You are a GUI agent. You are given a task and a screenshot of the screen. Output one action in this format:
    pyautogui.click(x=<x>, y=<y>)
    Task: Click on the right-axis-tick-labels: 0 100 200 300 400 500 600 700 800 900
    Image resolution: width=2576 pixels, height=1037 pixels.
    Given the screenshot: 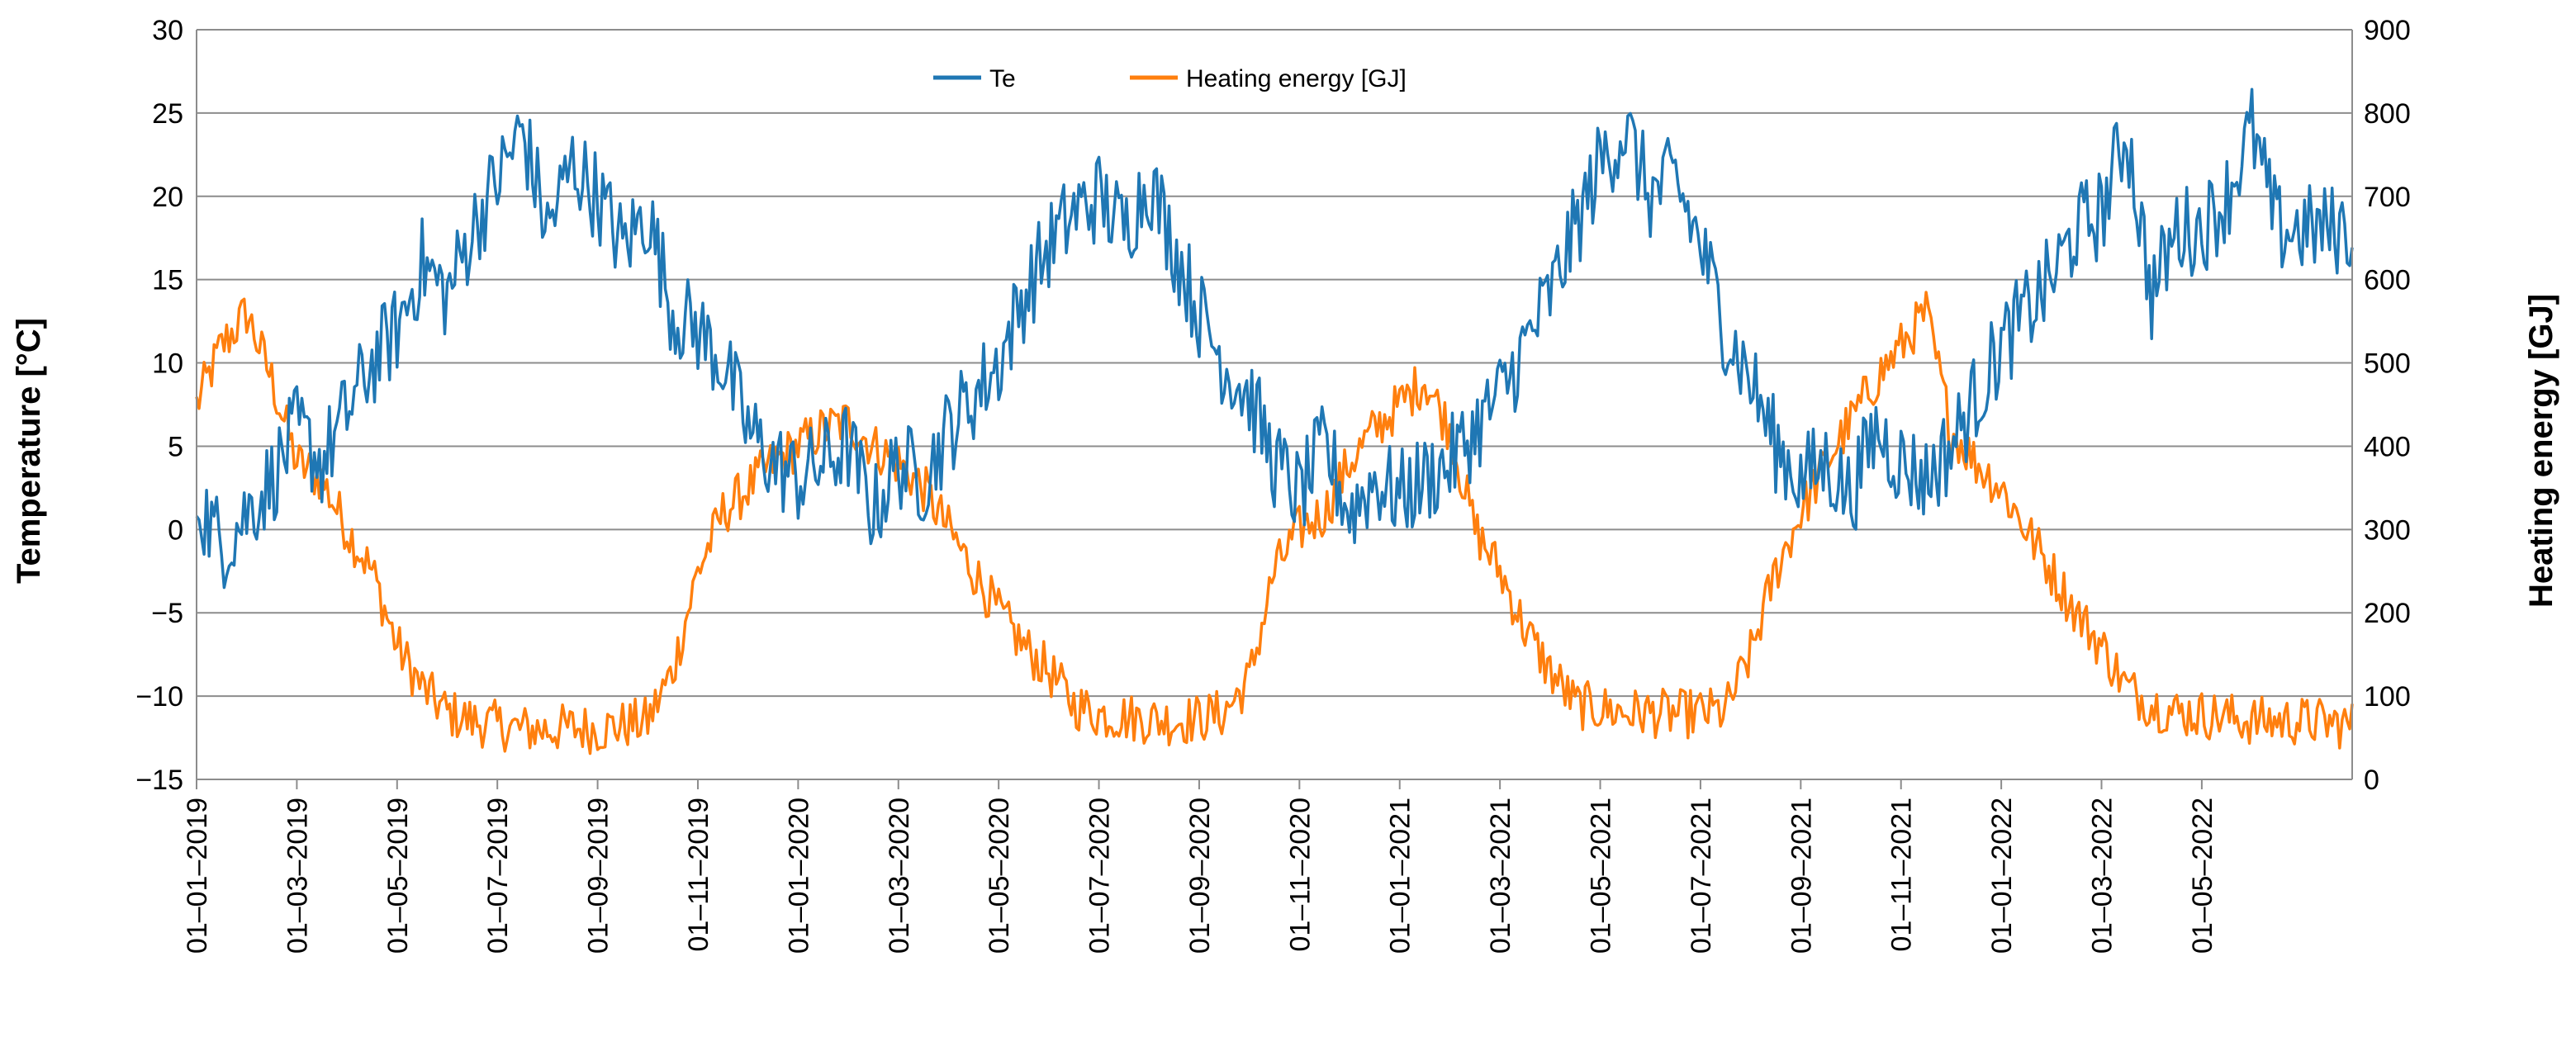 What is the action you would take?
    pyautogui.click(x=2387, y=405)
    